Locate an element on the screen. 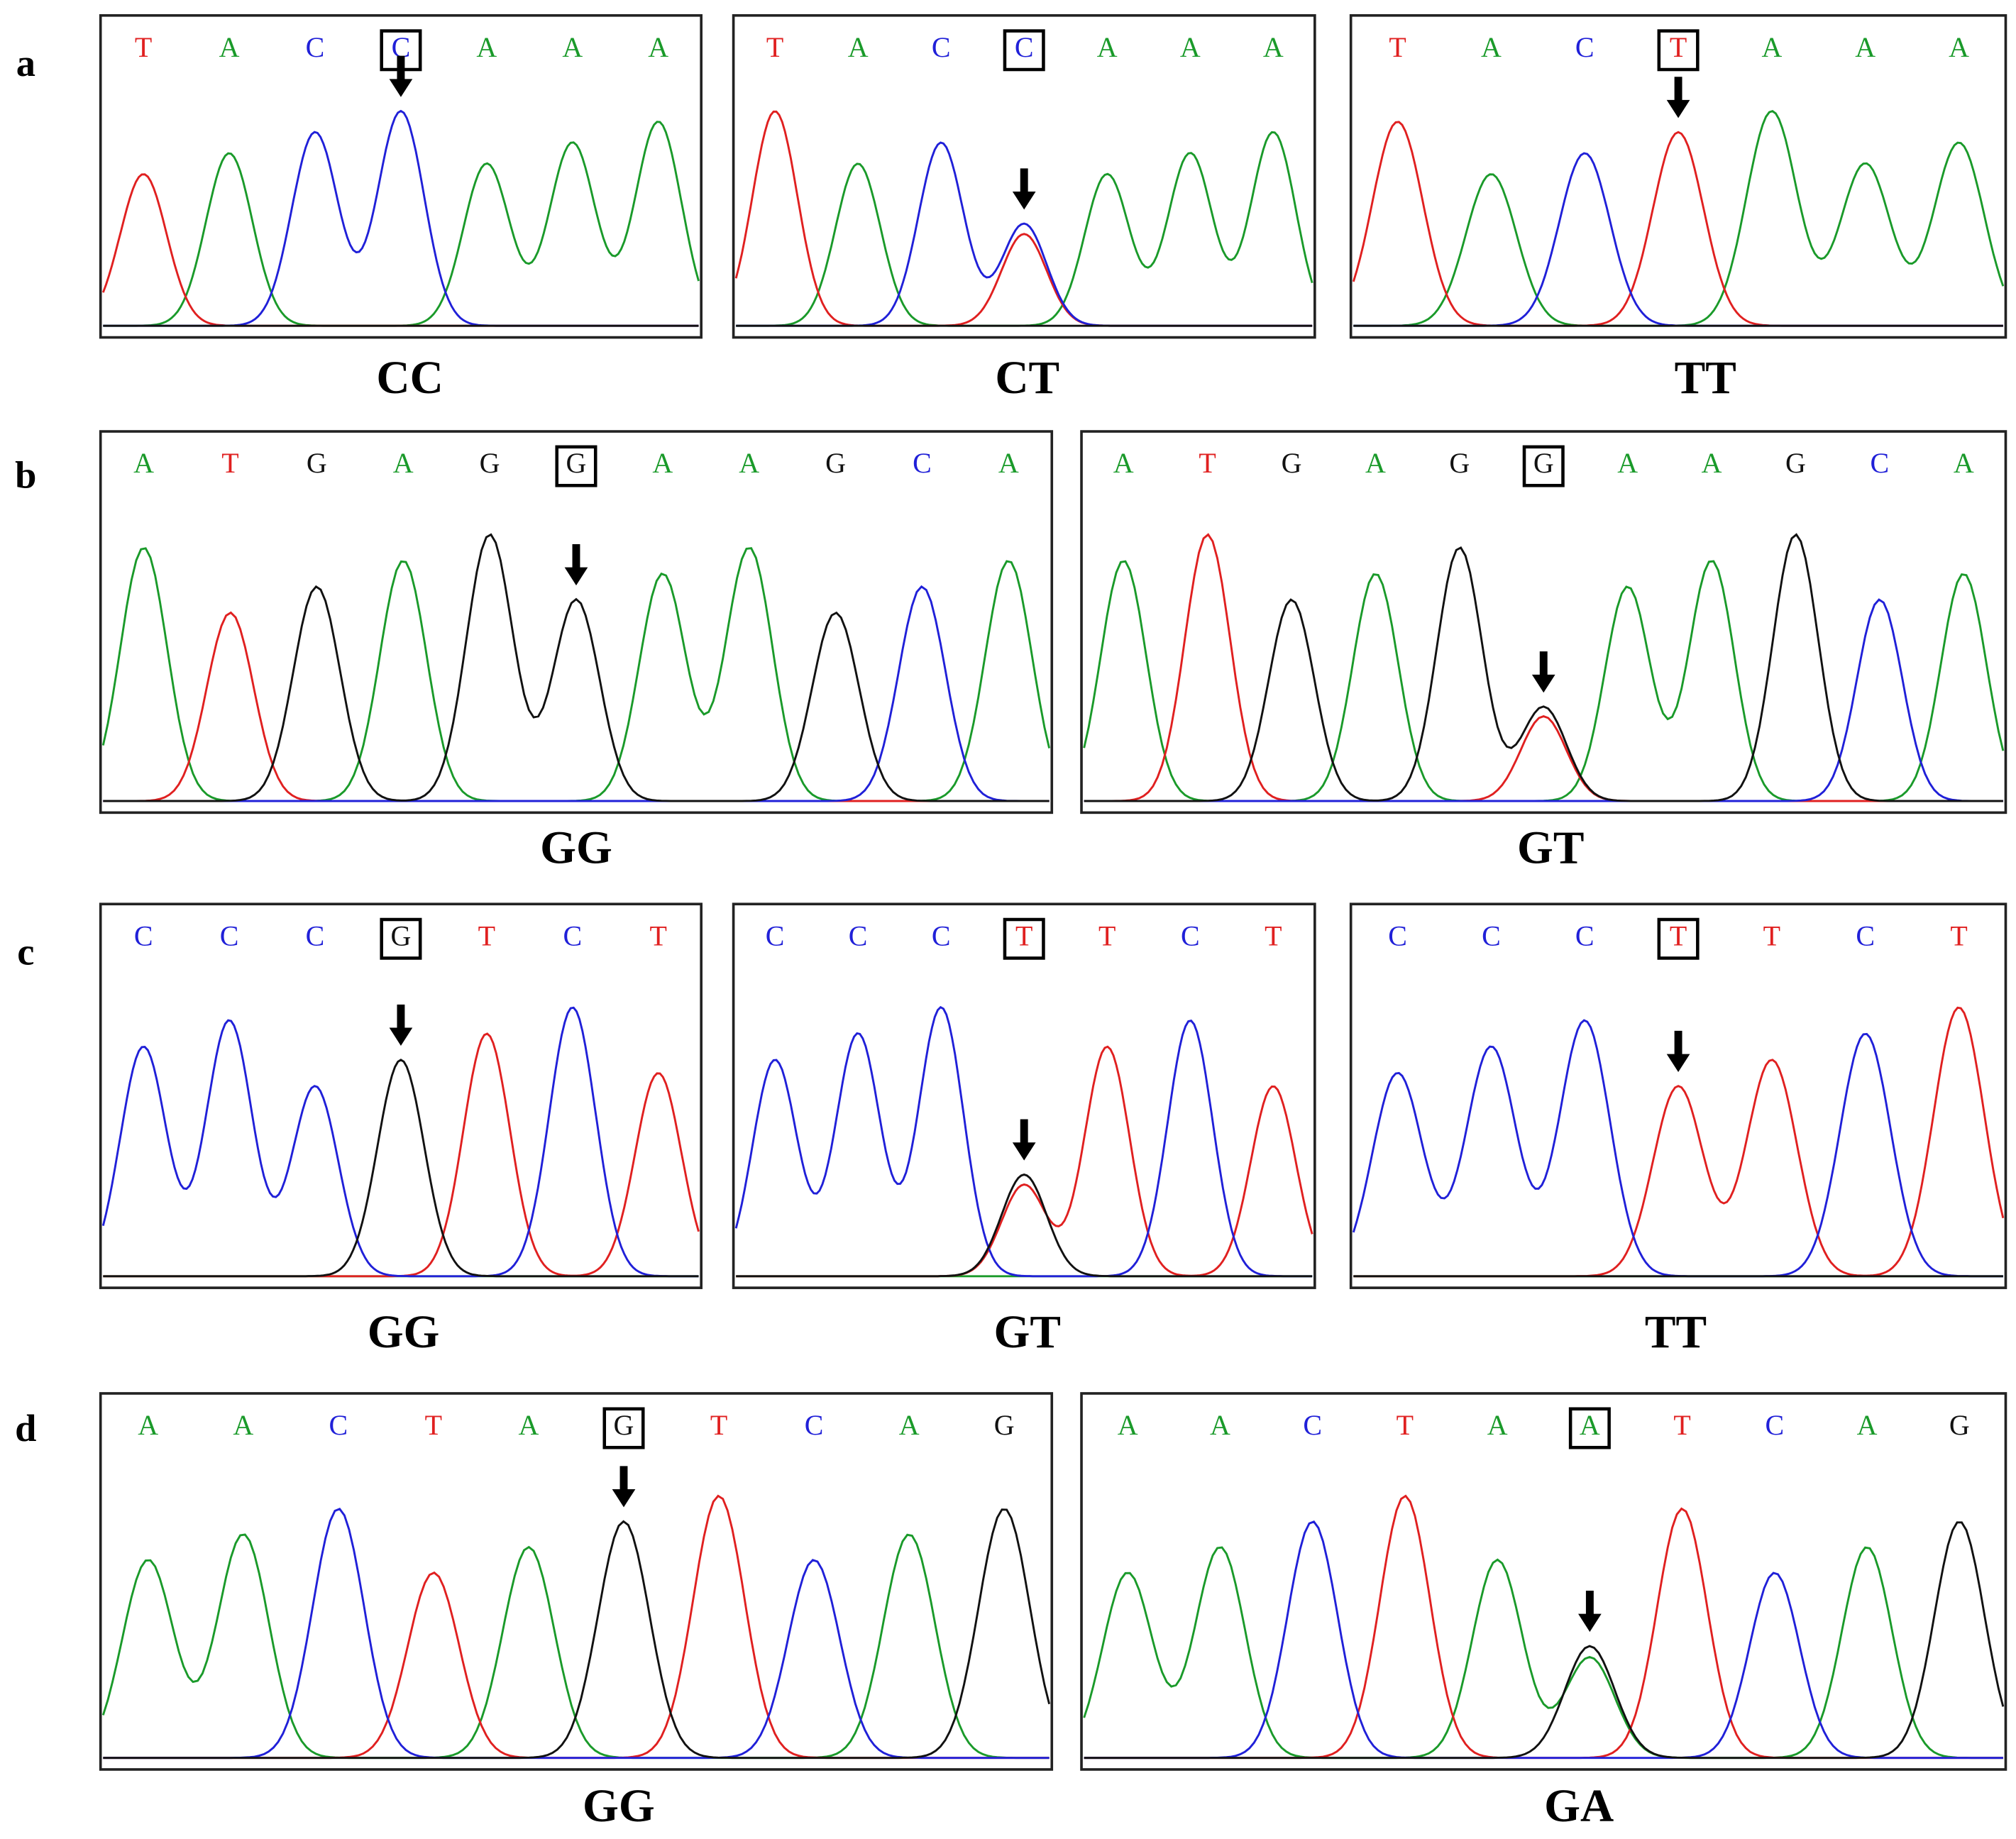  row-label: b is located at coordinates (25, 475).